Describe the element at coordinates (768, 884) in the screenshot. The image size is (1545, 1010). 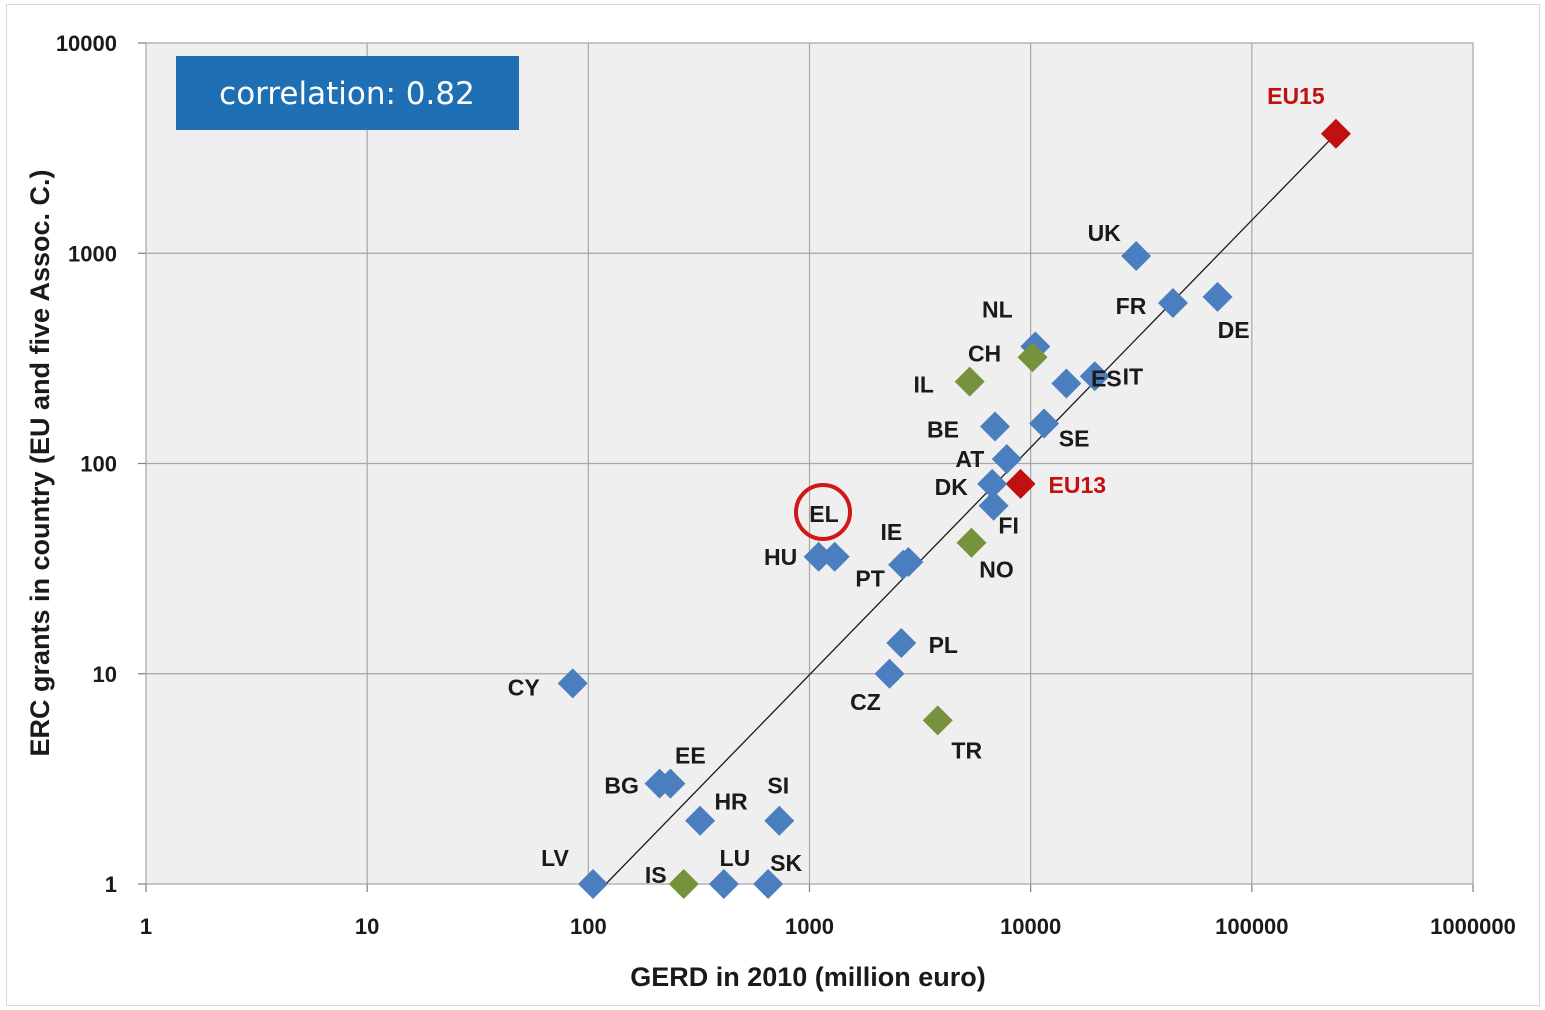
I see `marker-sk` at that location.